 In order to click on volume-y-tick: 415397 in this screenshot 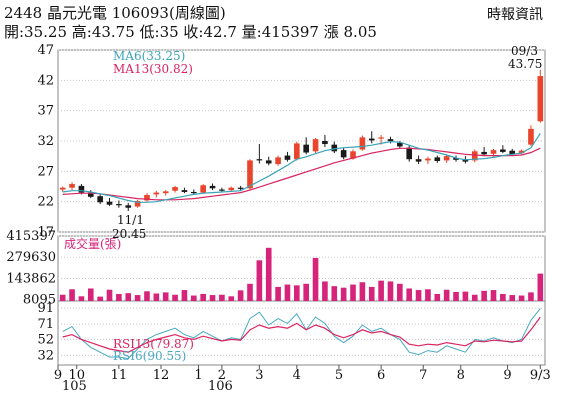, I will do `click(31, 236)`.